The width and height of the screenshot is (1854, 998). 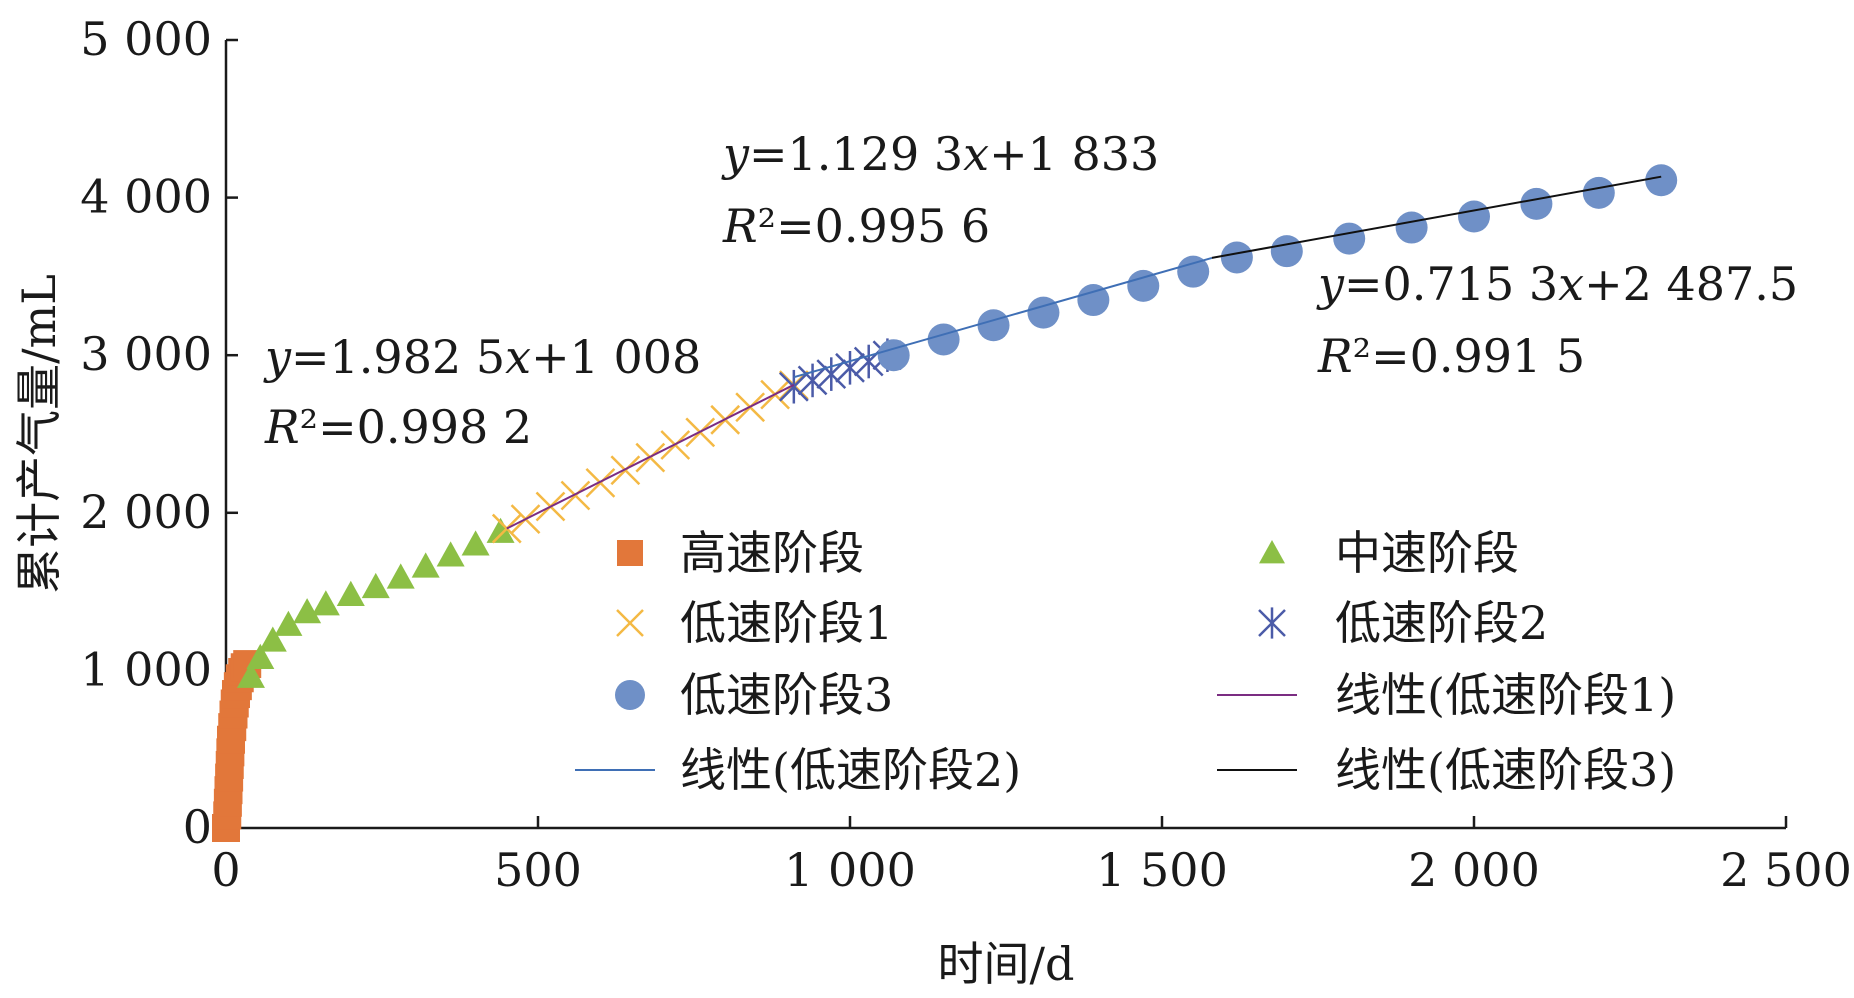 What do you see at coordinates (1557, 284) in the screenshot?
I see `trendline-equation-3: y=0.715 3x+2 487.5` at bounding box center [1557, 284].